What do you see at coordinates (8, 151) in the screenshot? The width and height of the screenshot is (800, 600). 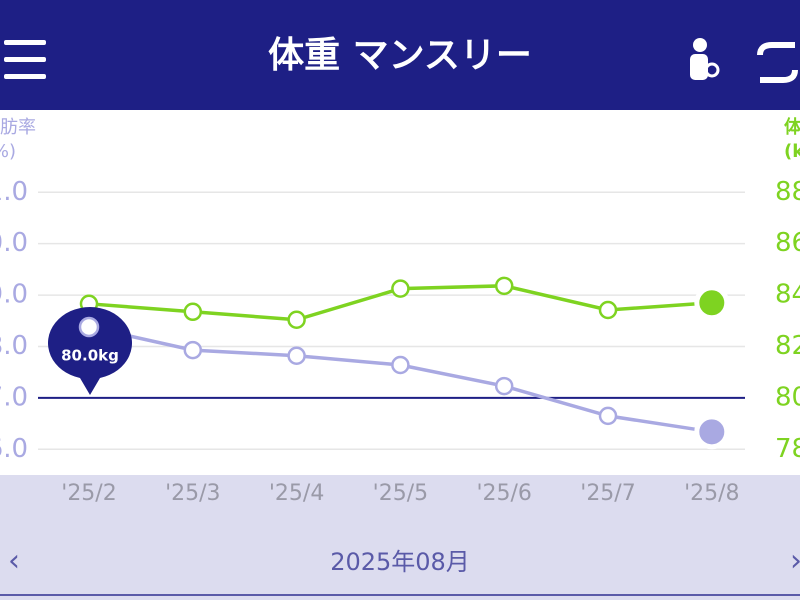 I see `y-axis-title: (%)` at bounding box center [8, 151].